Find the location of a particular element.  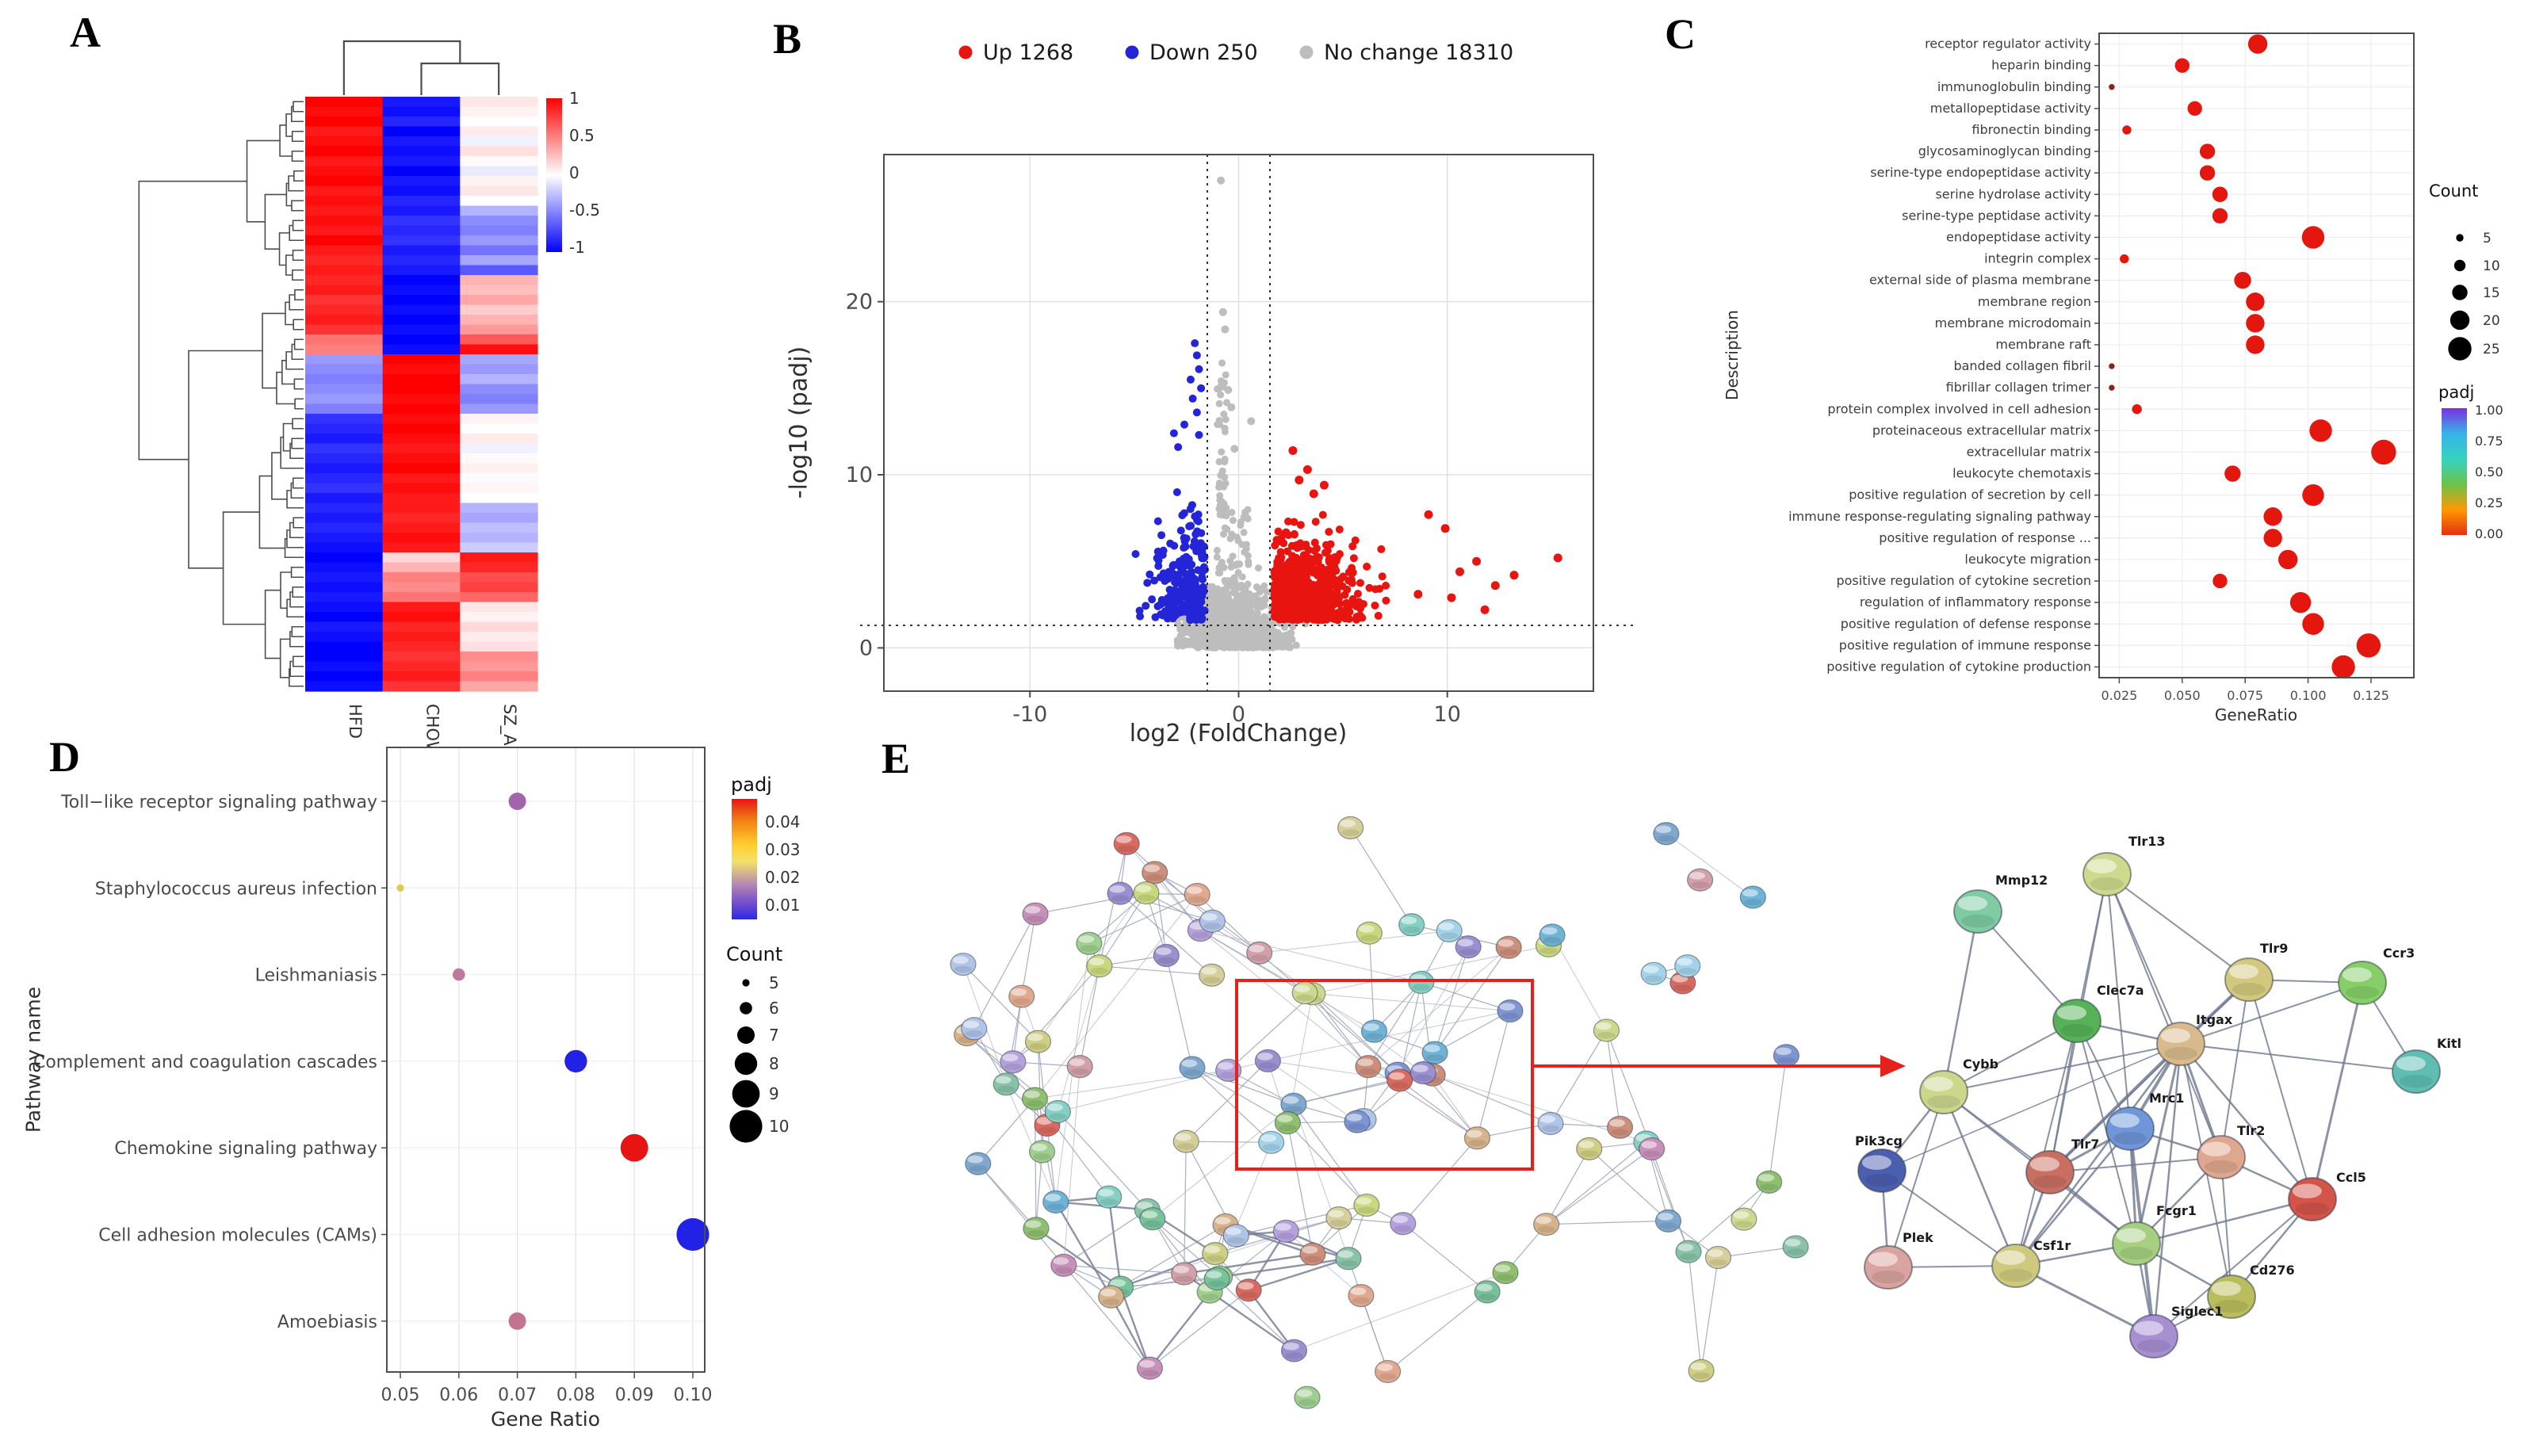

gene-node-label: Cd276 is located at coordinates (2272, 1270).